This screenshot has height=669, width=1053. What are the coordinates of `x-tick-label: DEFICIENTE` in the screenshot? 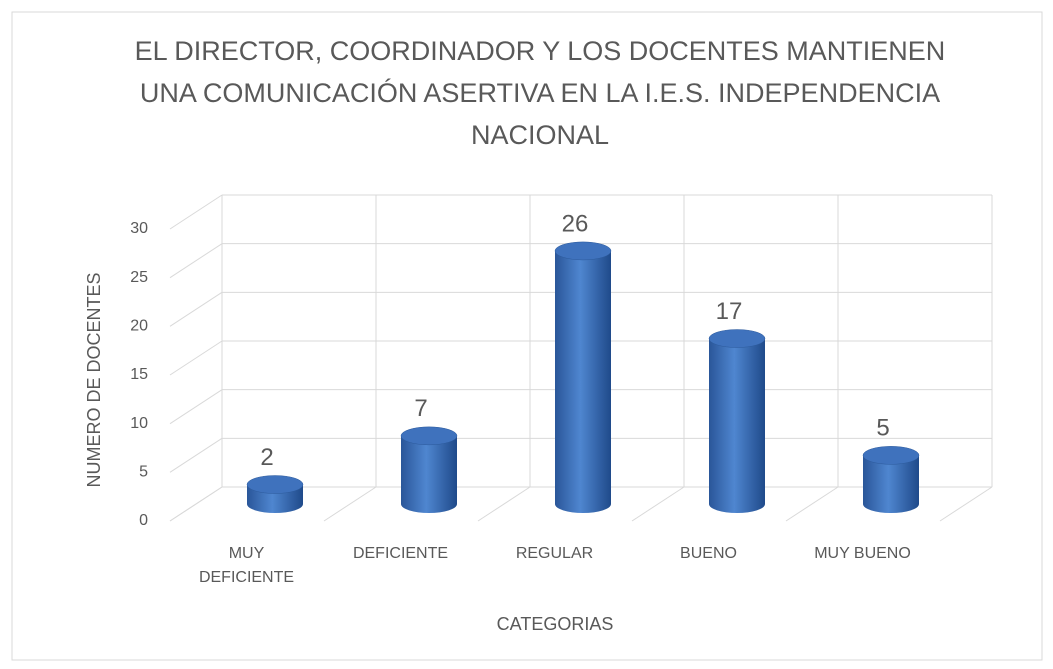 It's located at (400, 553).